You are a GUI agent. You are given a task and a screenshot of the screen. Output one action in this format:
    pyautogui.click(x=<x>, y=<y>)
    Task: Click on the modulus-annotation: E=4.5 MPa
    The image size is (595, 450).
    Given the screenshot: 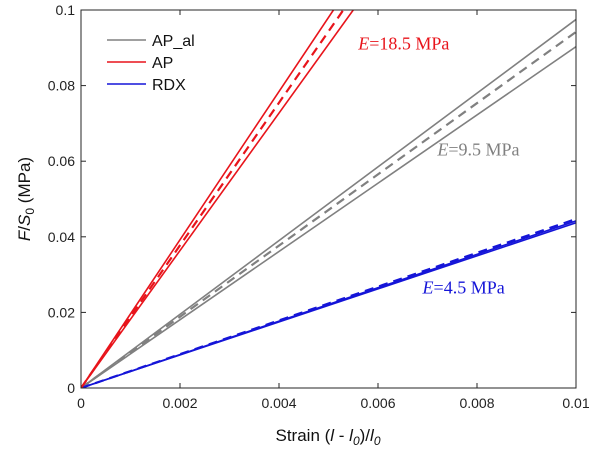 What is the action you would take?
    pyautogui.click(x=463, y=288)
    